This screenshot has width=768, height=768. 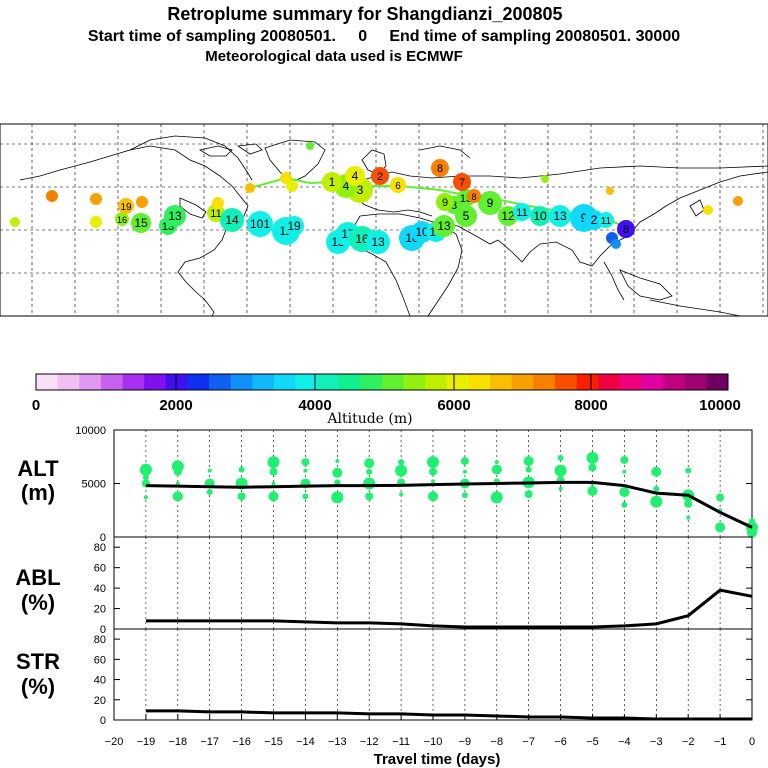 What do you see at coordinates (103, 721) in the screenshot?
I see `y-tick-label: 0` at bounding box center [103, 721].